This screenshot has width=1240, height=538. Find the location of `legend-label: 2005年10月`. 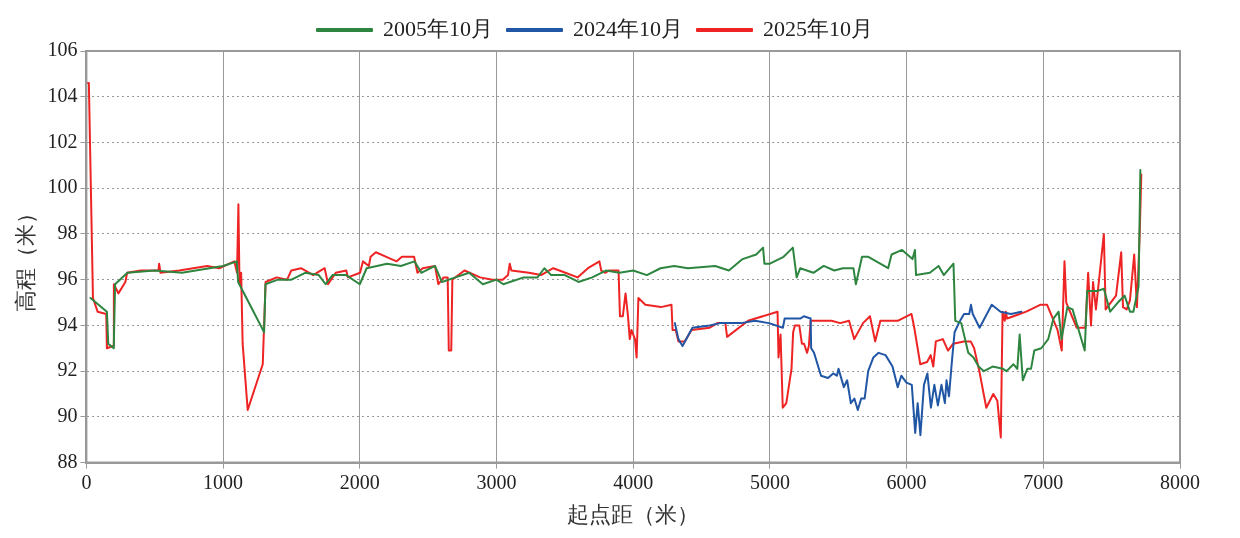

legend-label: 2005年10月 is located at coordinates (438, 28).